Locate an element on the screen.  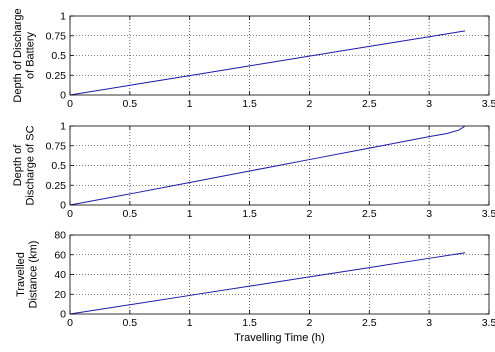
y-tick-label-3-3: 60 is located at coordinates (60, 255).